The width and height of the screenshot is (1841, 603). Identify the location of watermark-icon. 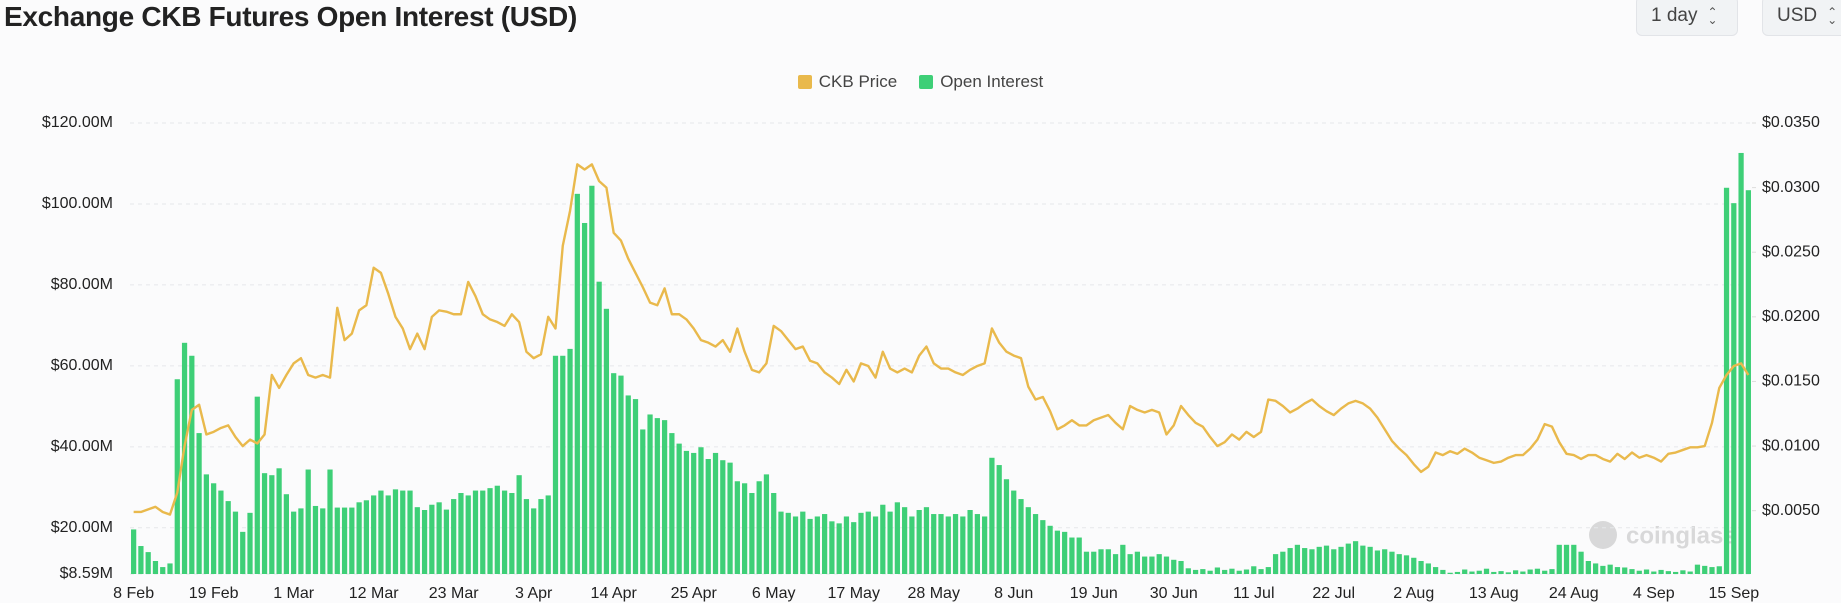
(1603, 535).